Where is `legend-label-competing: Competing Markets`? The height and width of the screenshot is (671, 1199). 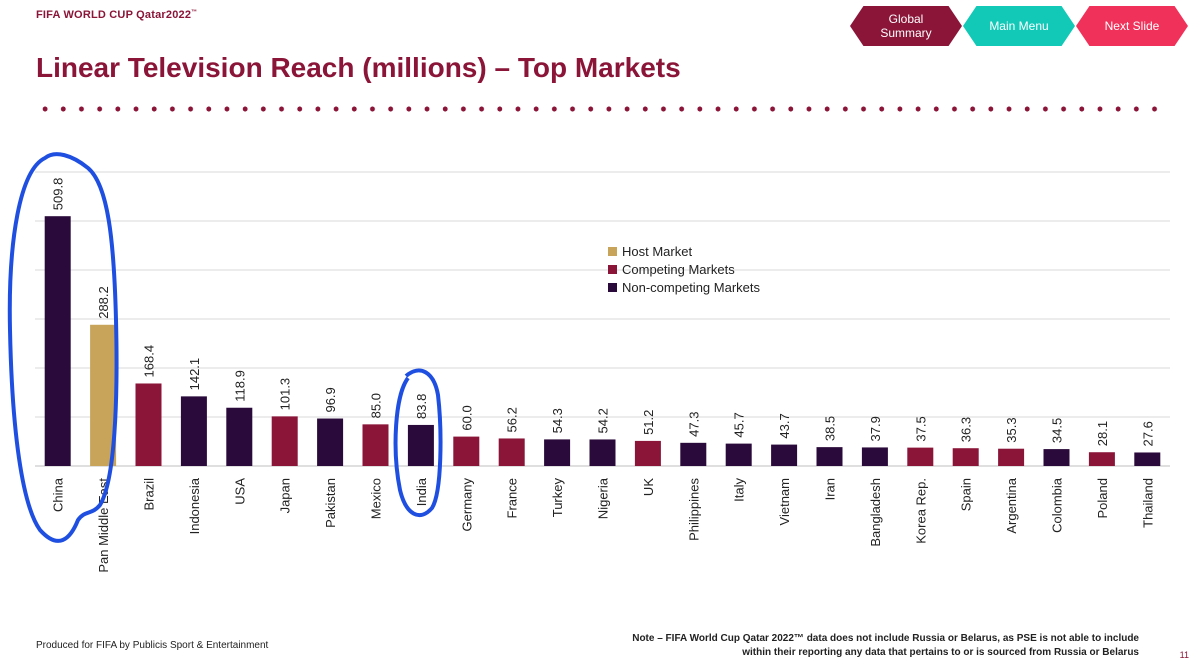
legend-label-competing: Competing Markets is located at coordinates (678, 269).